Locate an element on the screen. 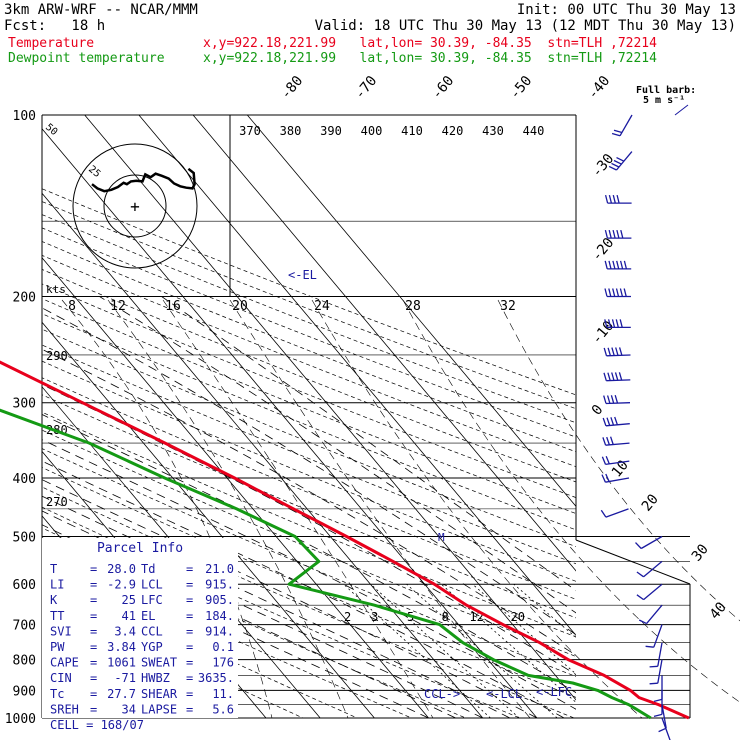  hodo-speed-label-16: 16 is located at coordinates (173, 306).